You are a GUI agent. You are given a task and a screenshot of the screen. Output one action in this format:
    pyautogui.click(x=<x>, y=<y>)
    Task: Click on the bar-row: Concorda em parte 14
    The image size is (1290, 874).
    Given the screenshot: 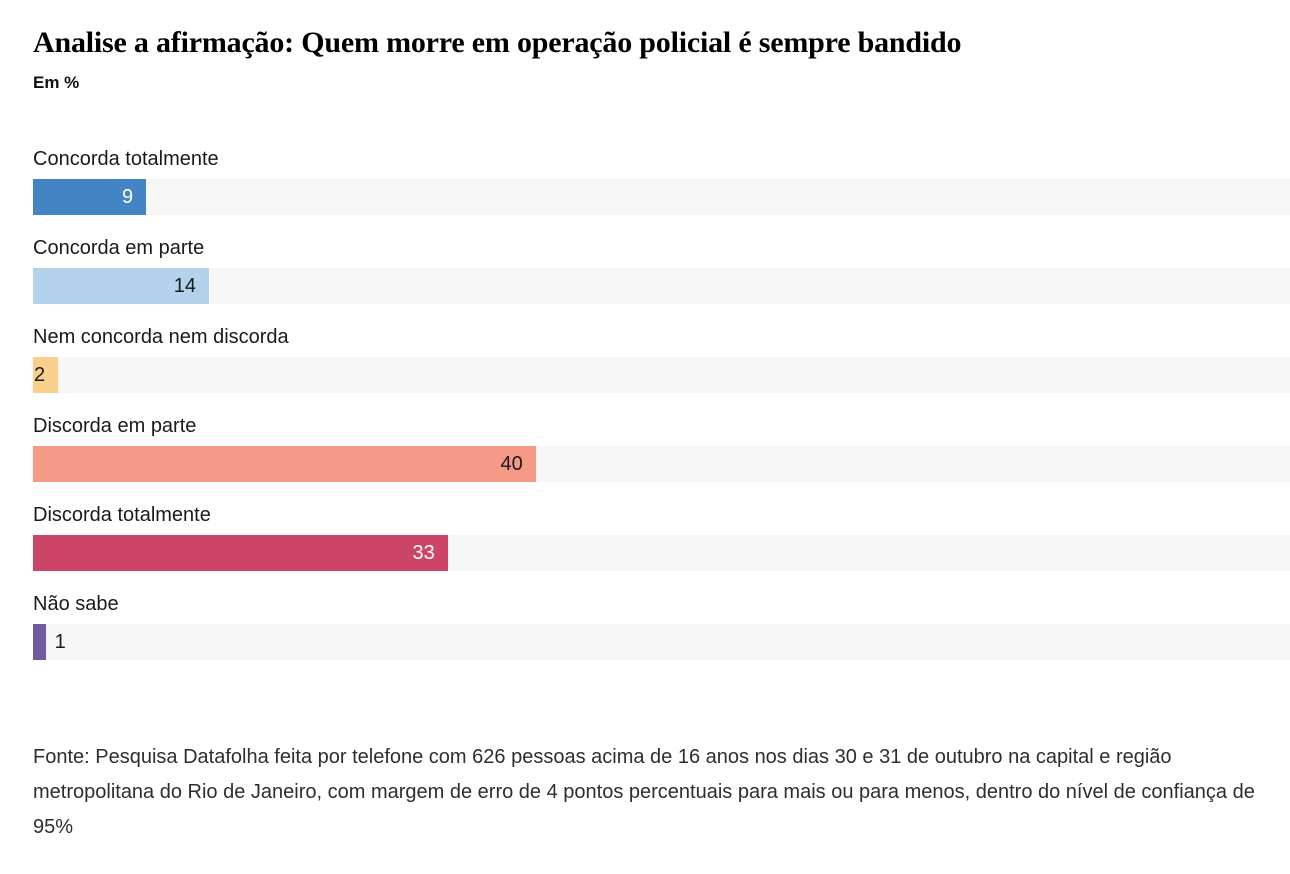 What is the action you would take?
    pyautogui.click(x=661, y=269)
    